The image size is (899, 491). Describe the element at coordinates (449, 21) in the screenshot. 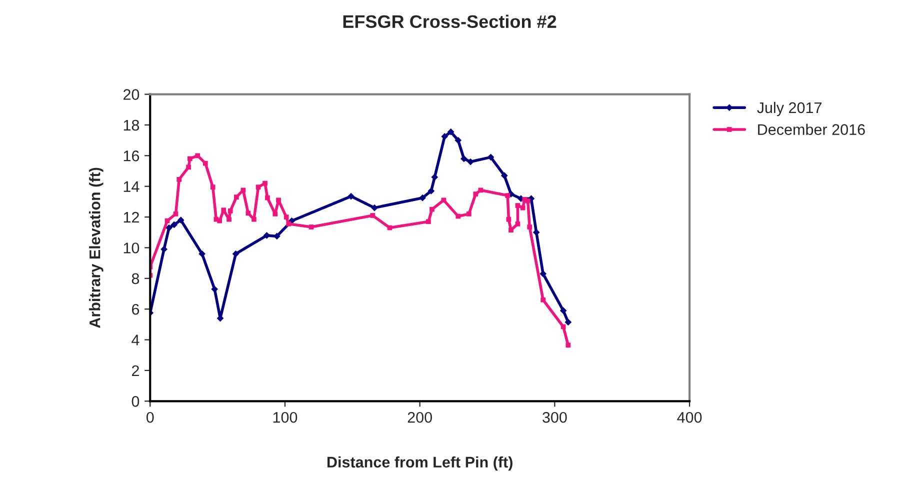

I see `chart-title: EFSGR Cross-Section #2` at that location.